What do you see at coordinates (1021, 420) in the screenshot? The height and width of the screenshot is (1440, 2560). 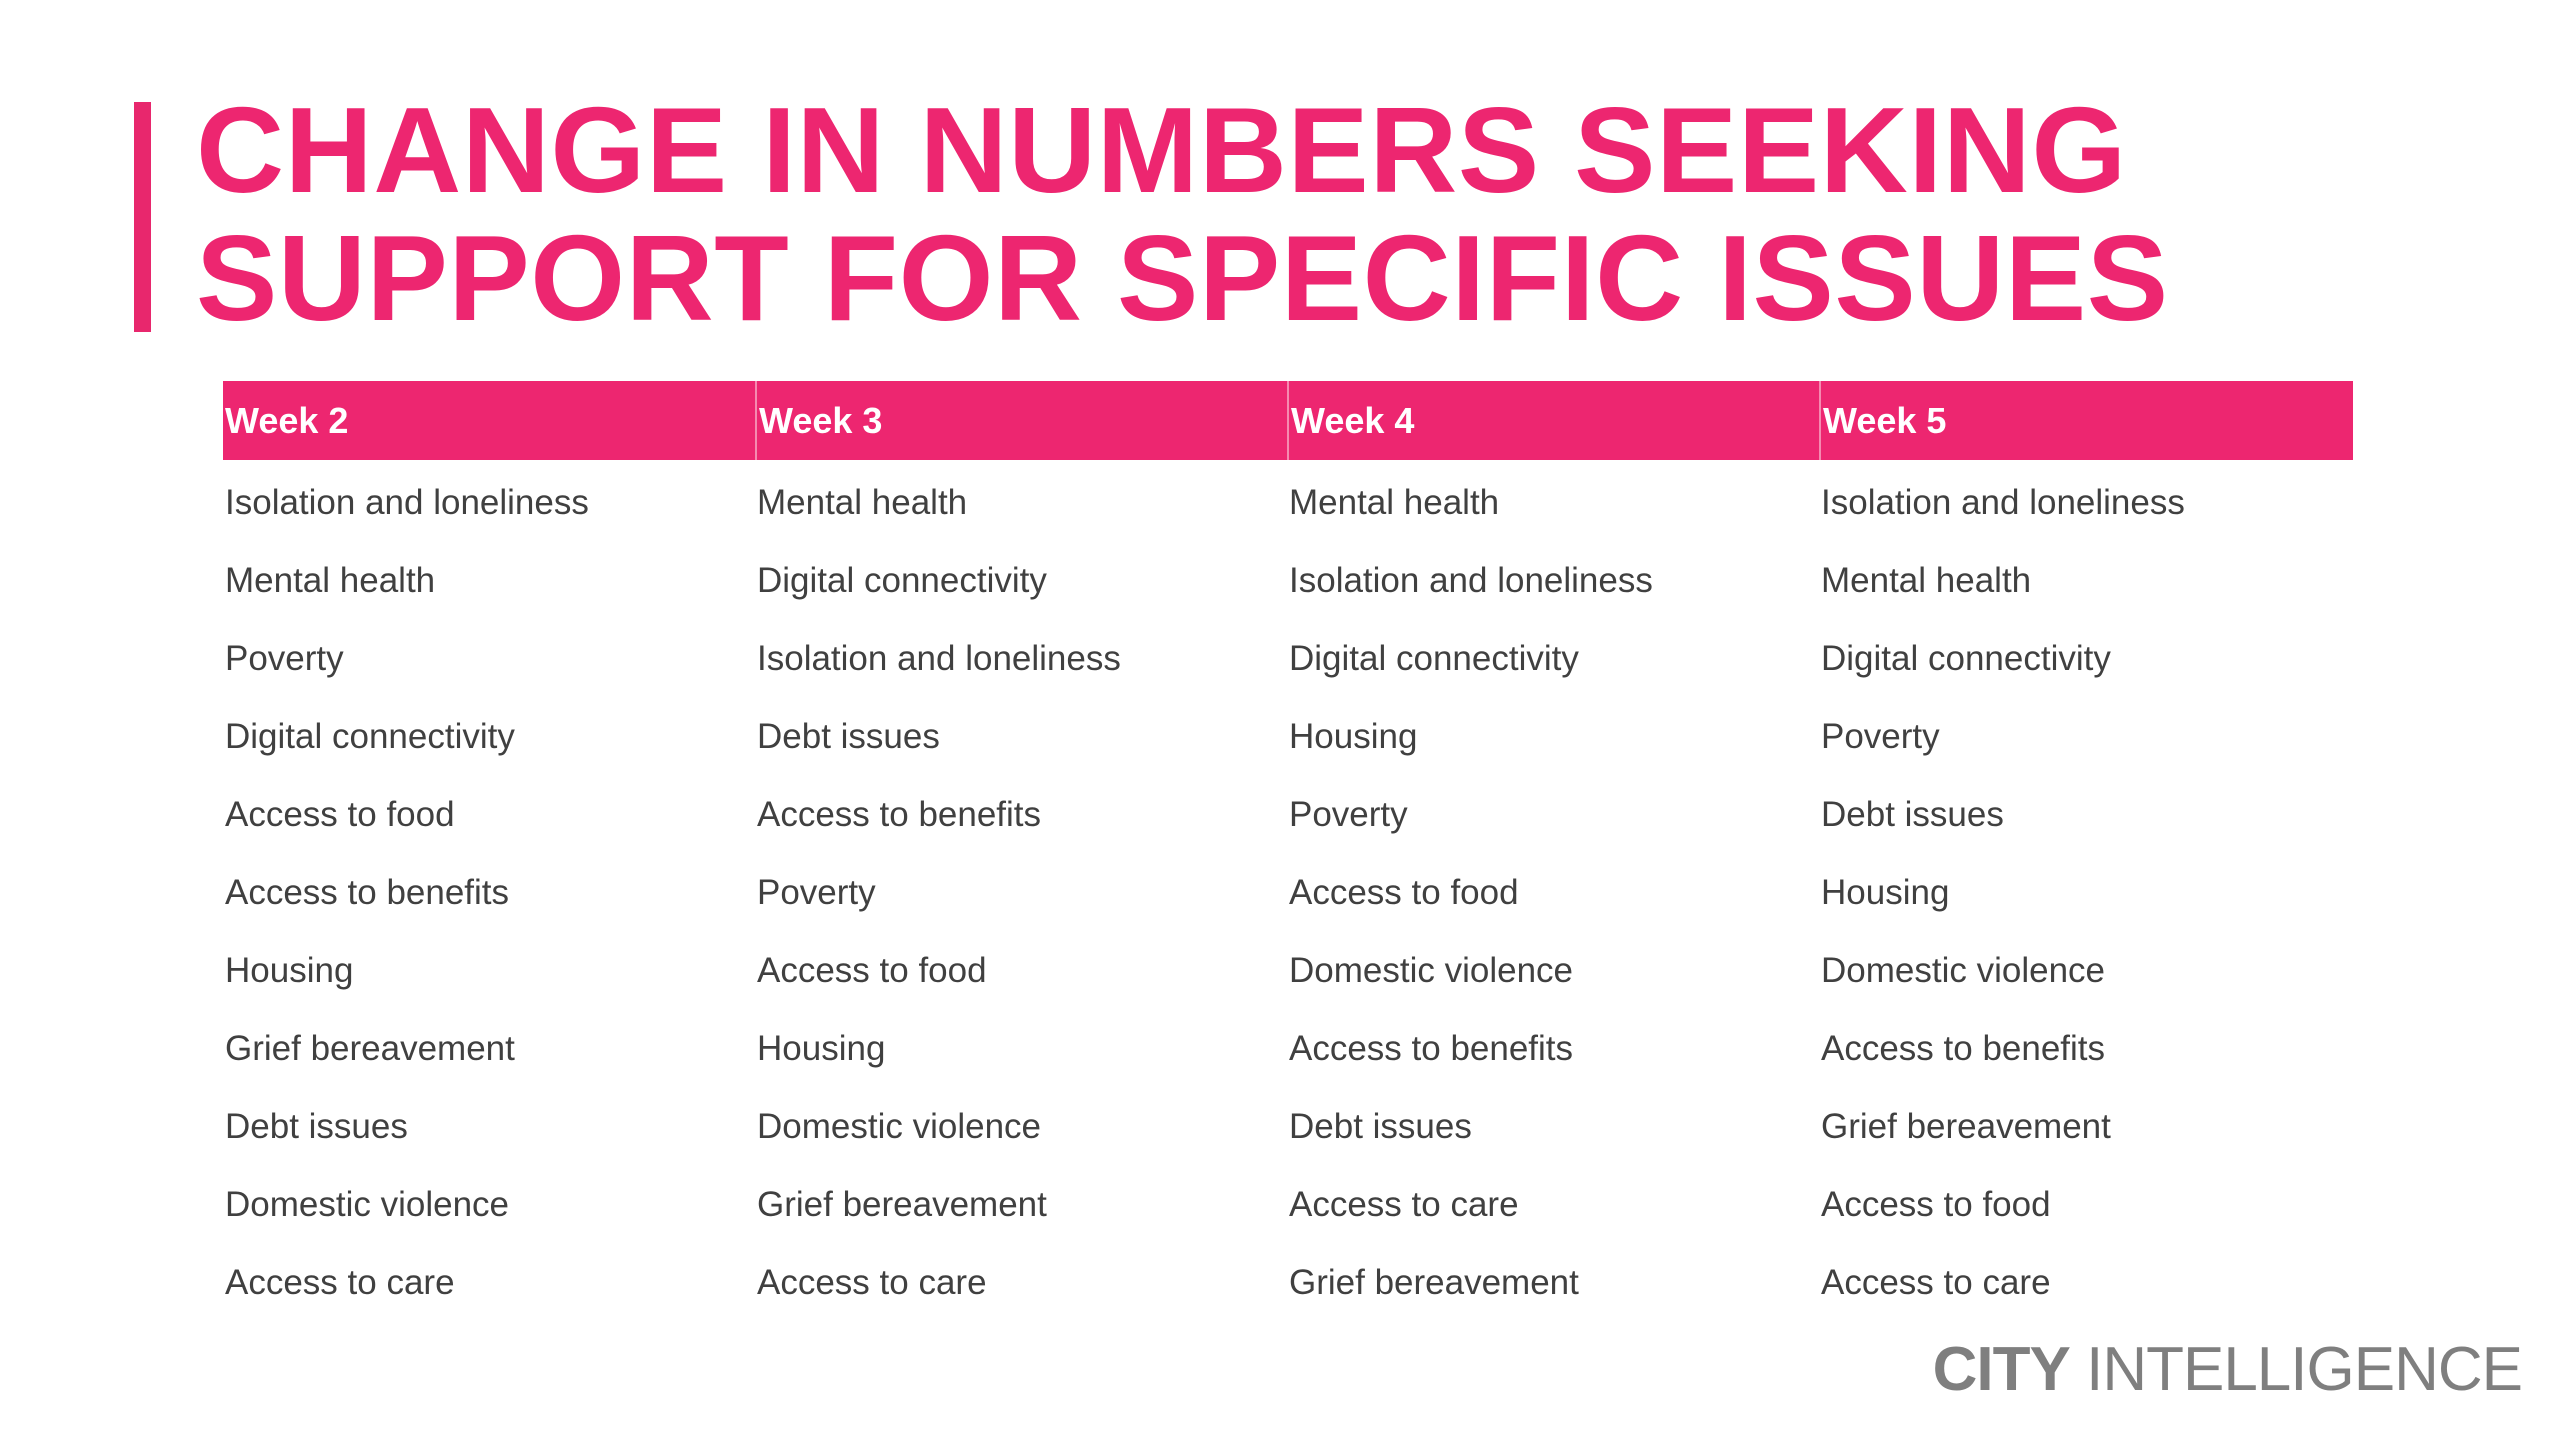 I see `column-header-week-3: Week 3` at bounding box center [1021, 420].